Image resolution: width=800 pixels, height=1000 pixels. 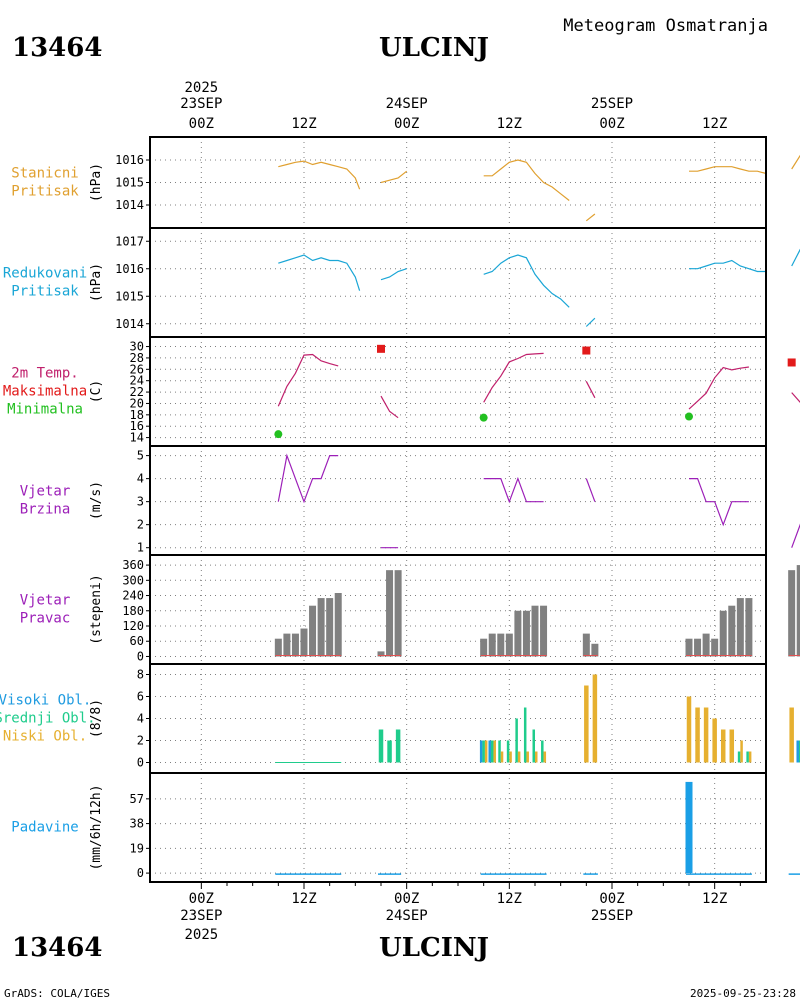 What do you see at coordinates (137, 381) in the screenshot?
I see `y-tick-label: 24` at bounding box center [137, 381].